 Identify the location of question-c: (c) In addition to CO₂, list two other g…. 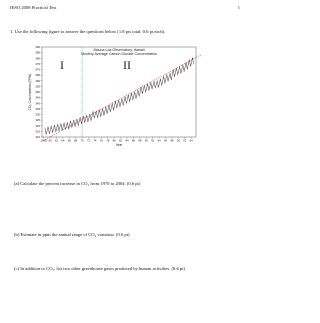
(99, 269).